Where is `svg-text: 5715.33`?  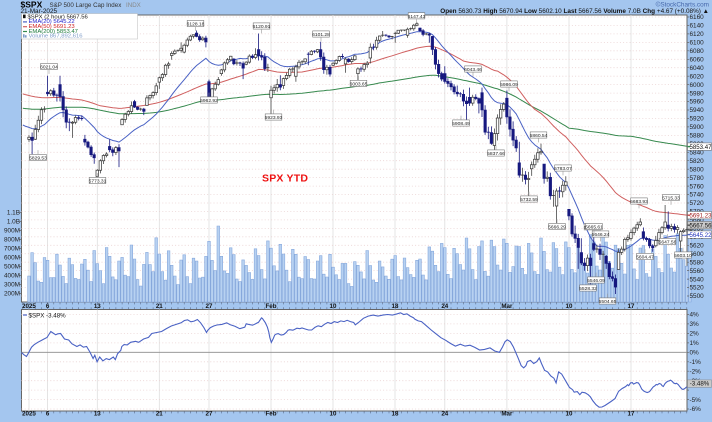 svg-text: 5715.33 is located at coordinates (671, 199).